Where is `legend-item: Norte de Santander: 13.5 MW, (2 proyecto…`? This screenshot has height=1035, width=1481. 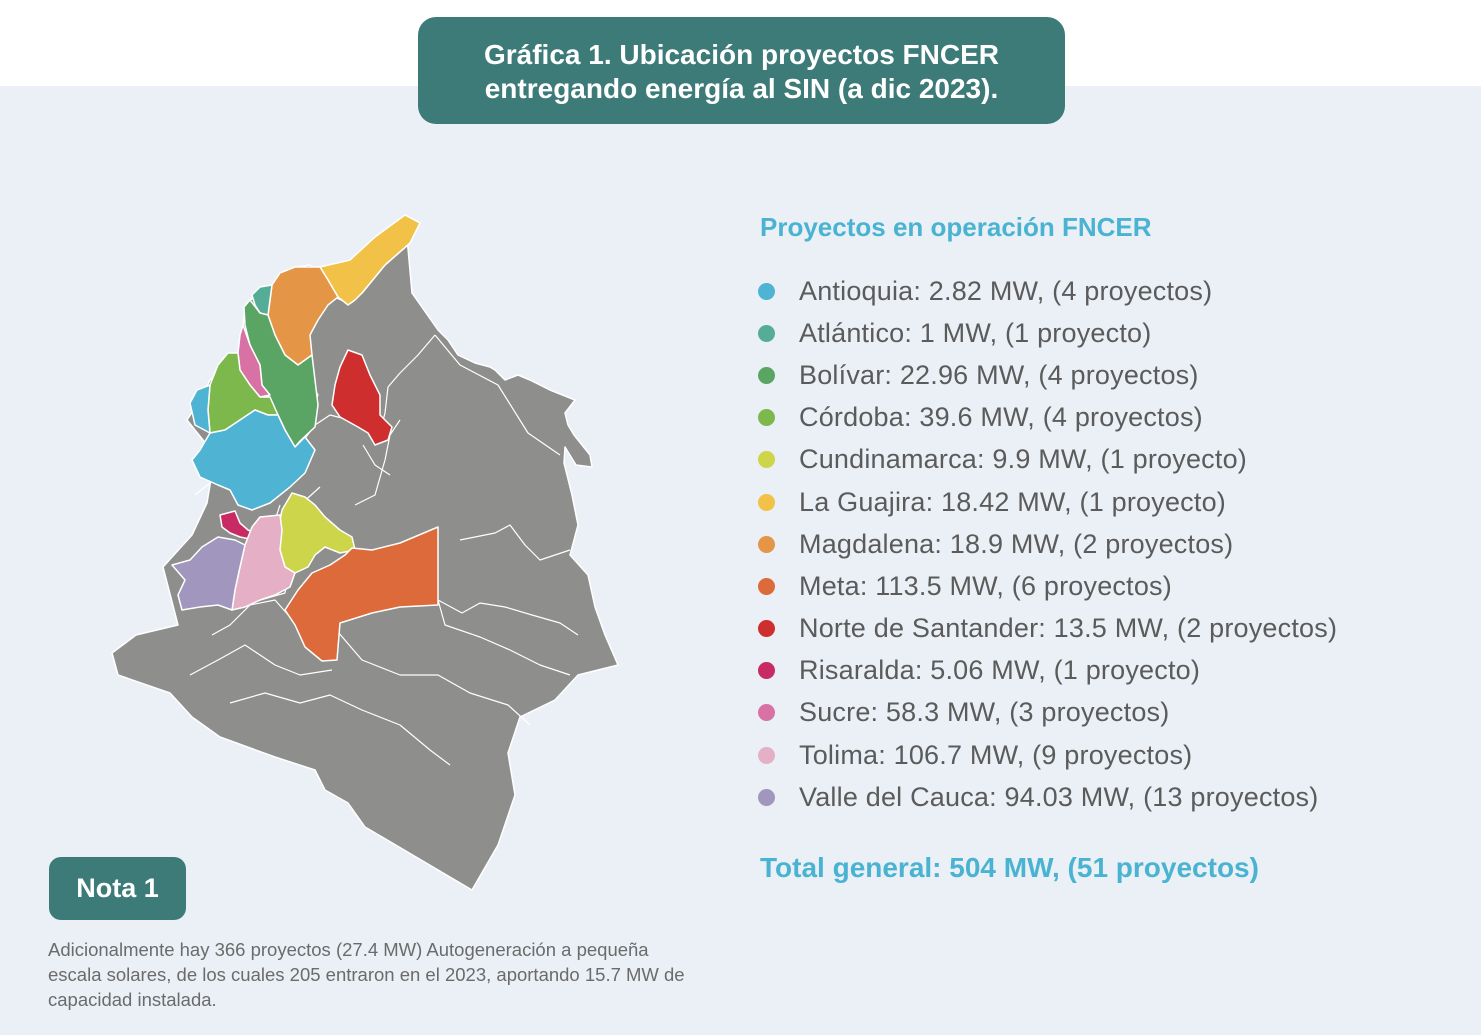
legend-item: Norte de Santander: 13.5 MW, (2 proyecto… is located at coordinates (1047, 629).